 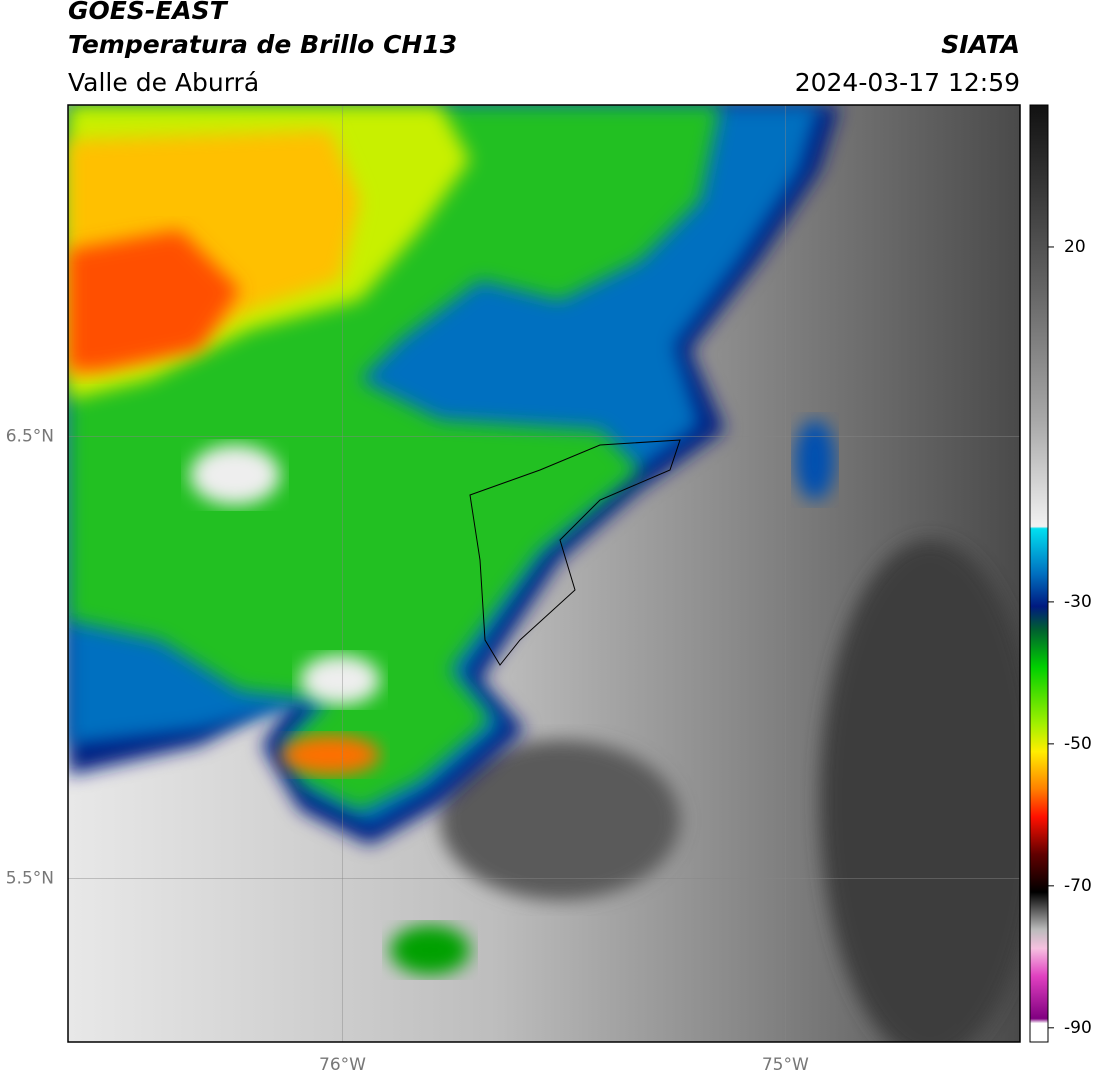 I want to click on y-tick-label: 6.5°N, so click(x=30, y=436).